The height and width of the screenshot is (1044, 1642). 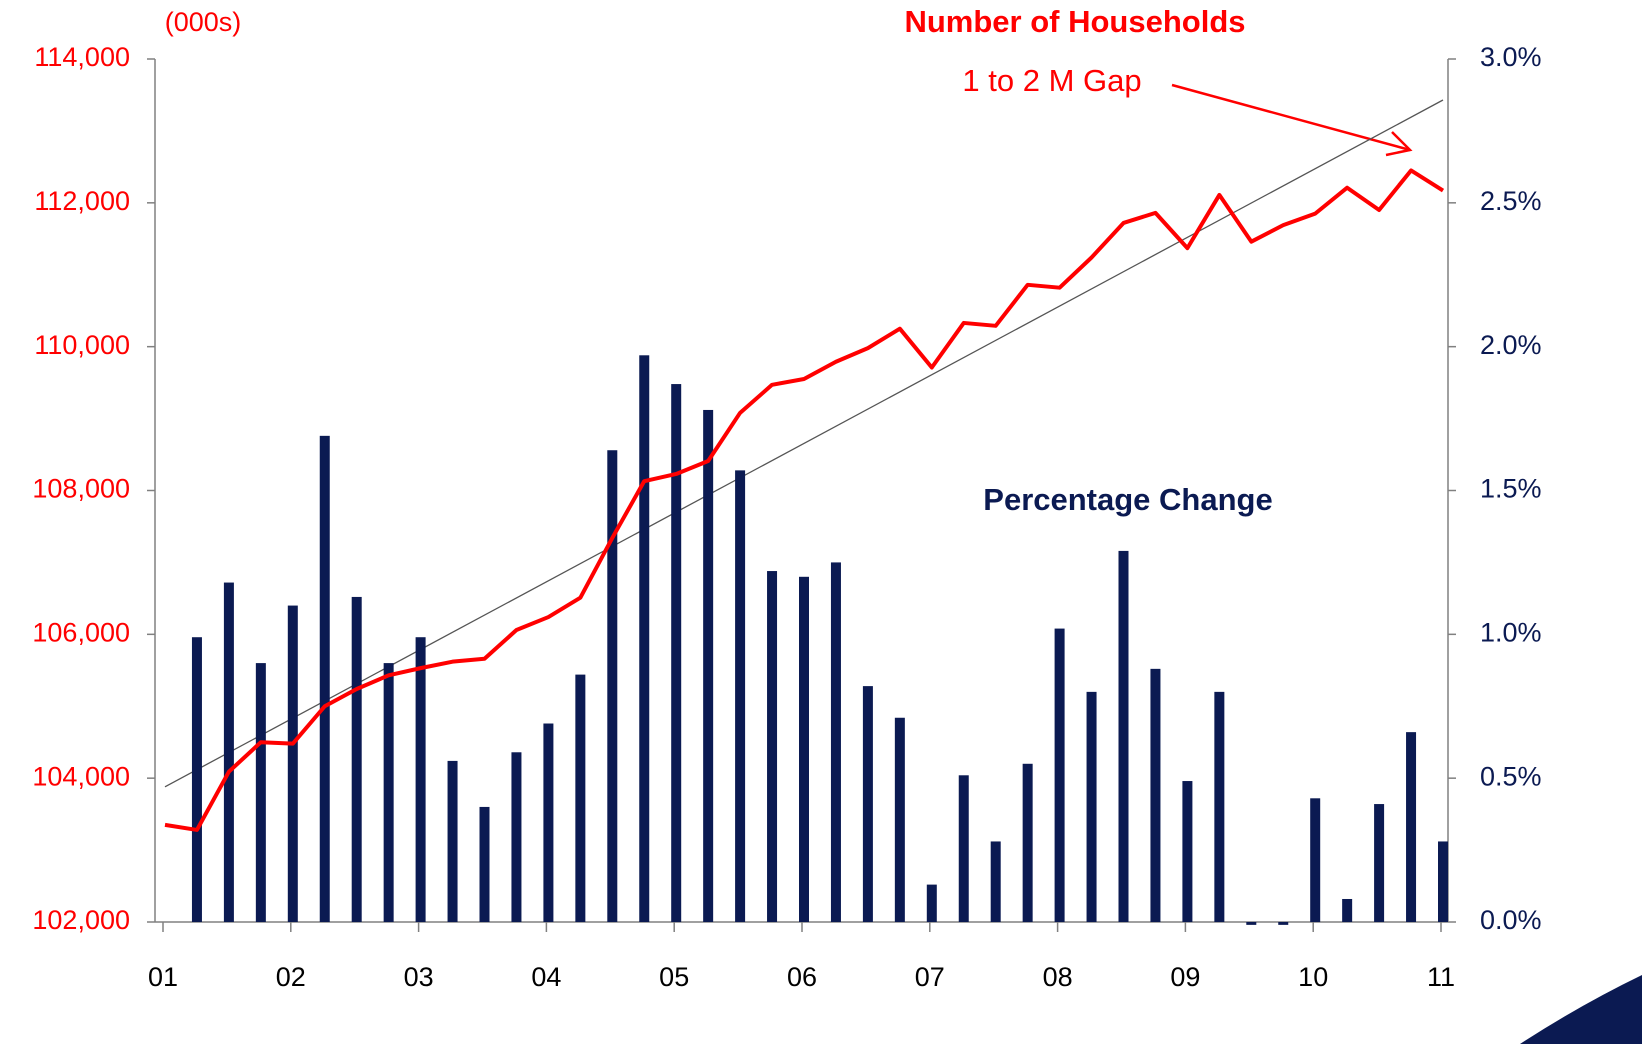 What do you see at coordinates (1511, 345) in the screenshot?
I see `y2-tick-label: 2.0%` at bounding box center [1511, 345].